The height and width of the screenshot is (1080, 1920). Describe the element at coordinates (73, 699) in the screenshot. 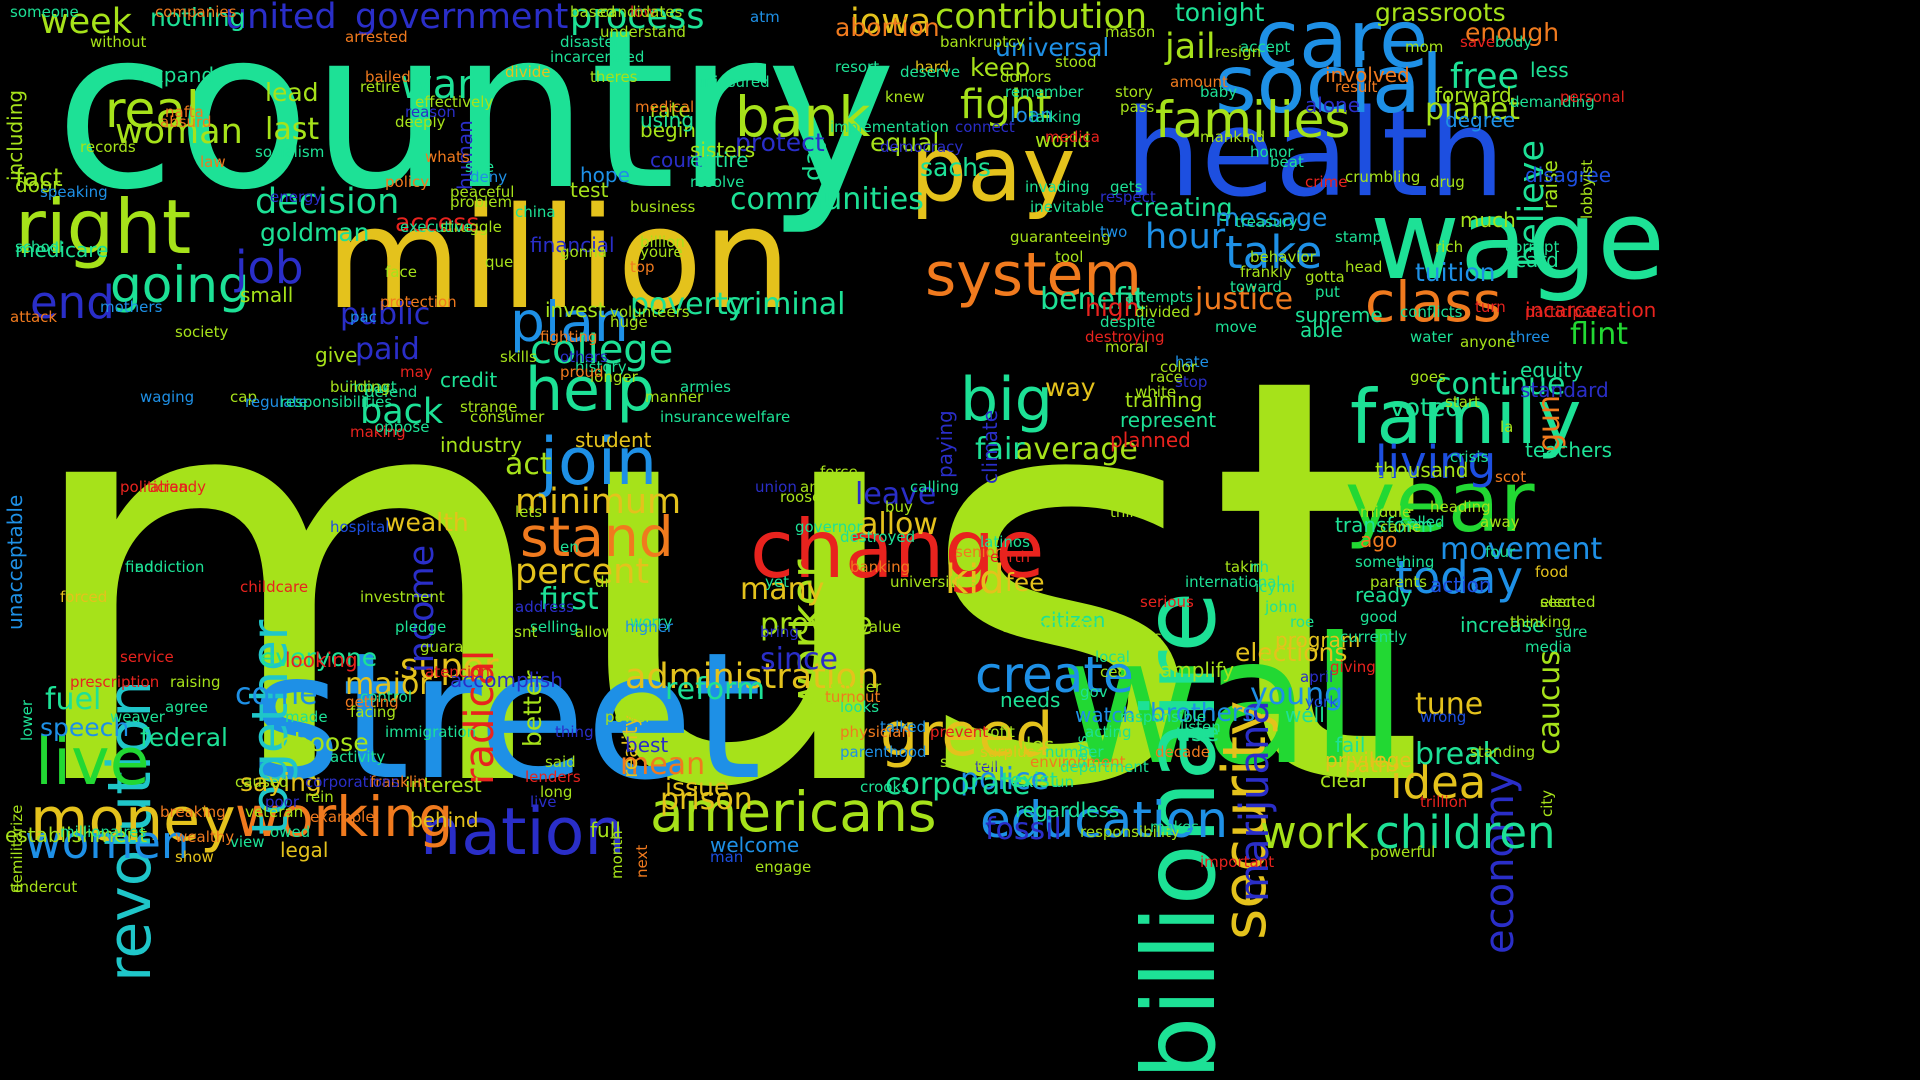

I see `word: fuel` at that location.